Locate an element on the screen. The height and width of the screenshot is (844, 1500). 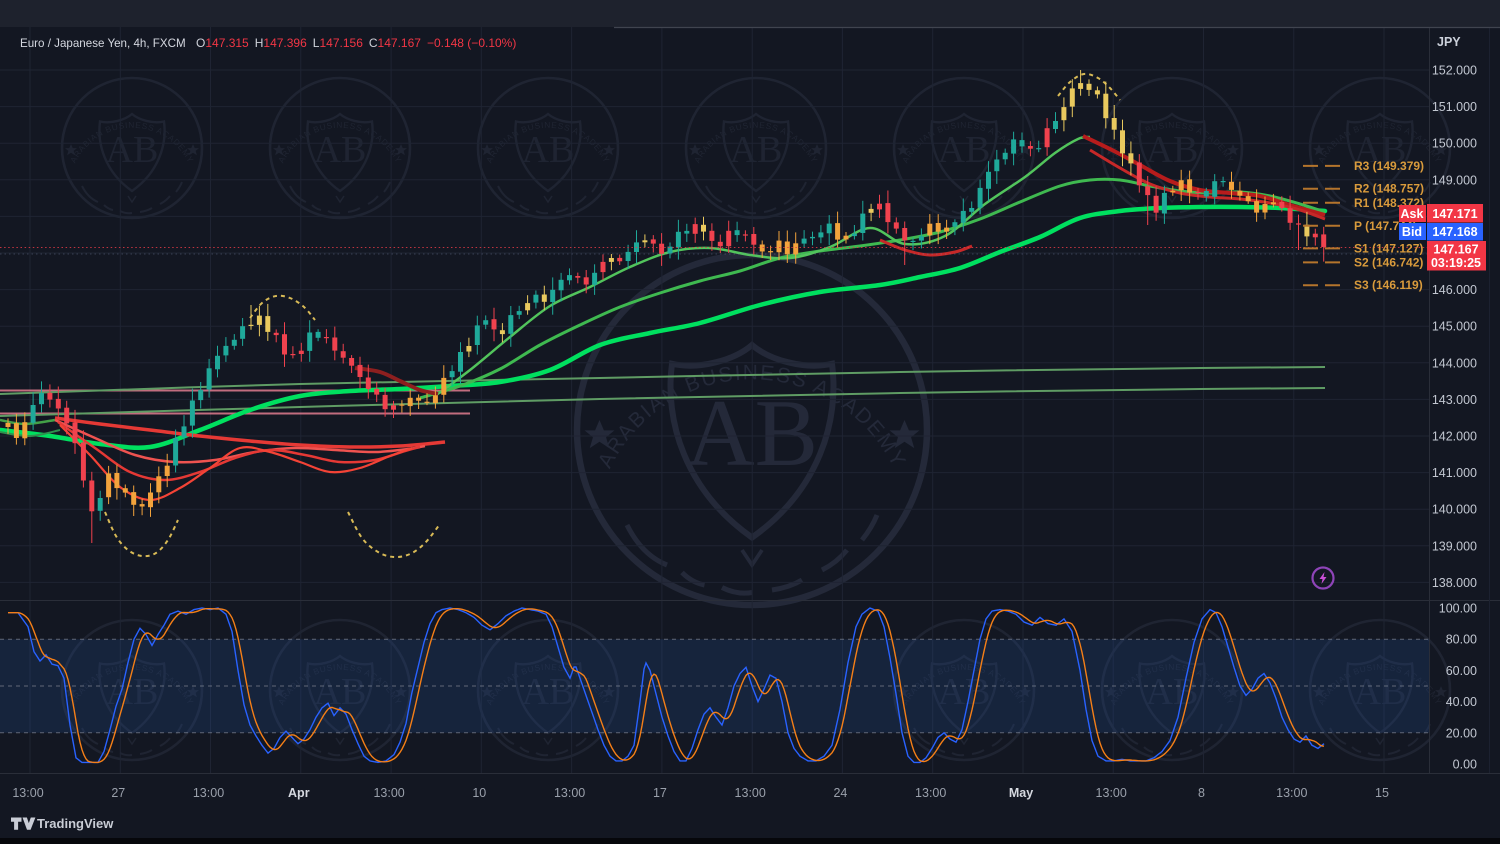
svg-text: S1 (147.127) is located at coordinates (1388, 248).